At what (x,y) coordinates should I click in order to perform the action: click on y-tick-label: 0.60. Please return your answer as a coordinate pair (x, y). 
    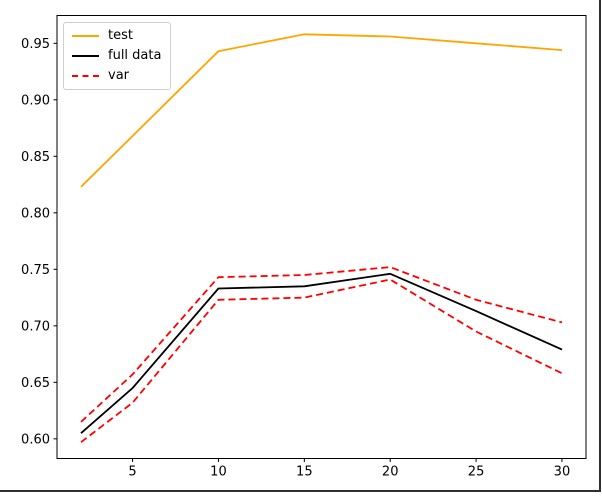
    Looking at the image, I should click on (35, 439).